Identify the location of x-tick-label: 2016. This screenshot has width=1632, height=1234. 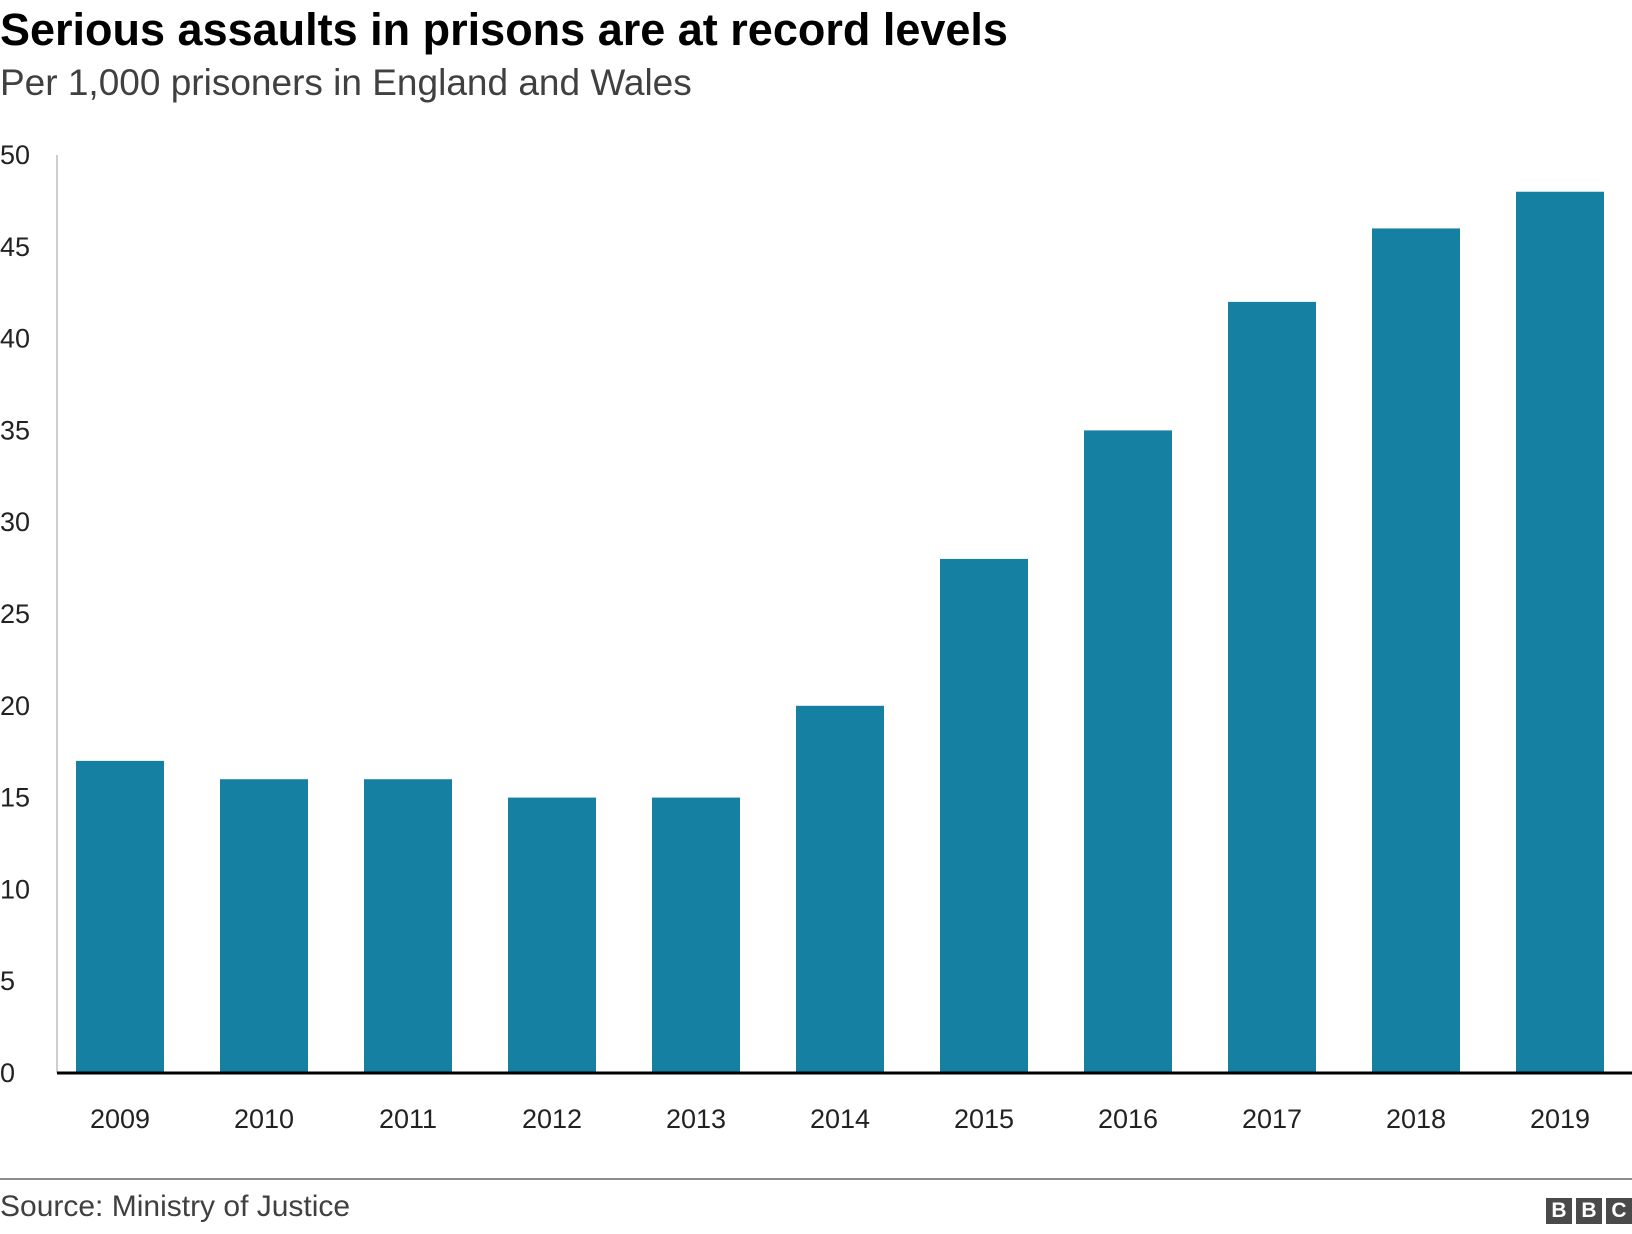
(1128, 1119).